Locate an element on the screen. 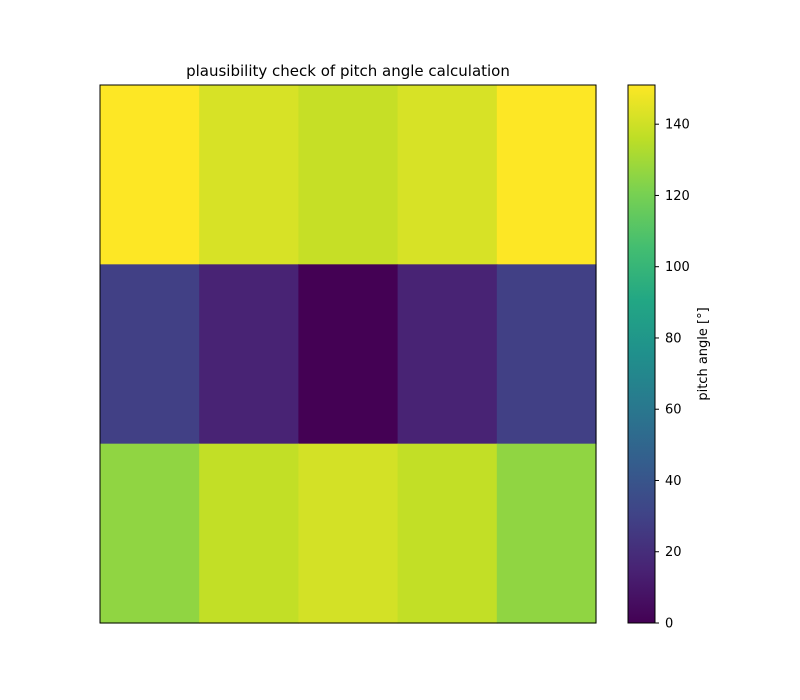  colorbar-tick-label: 80 is located at coordinates (673, 338).